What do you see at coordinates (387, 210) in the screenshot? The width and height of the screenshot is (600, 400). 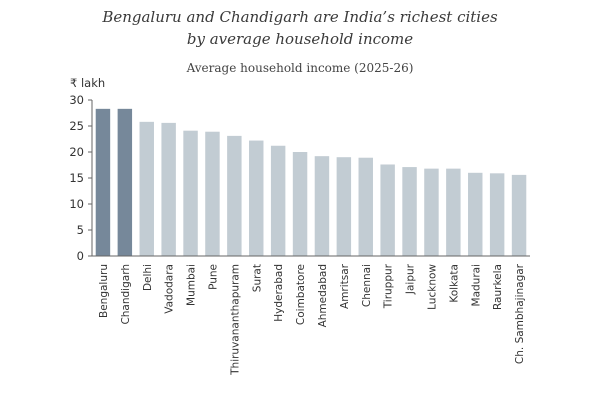 I see `bar-tiruppur` at bounding box center [387, 210].